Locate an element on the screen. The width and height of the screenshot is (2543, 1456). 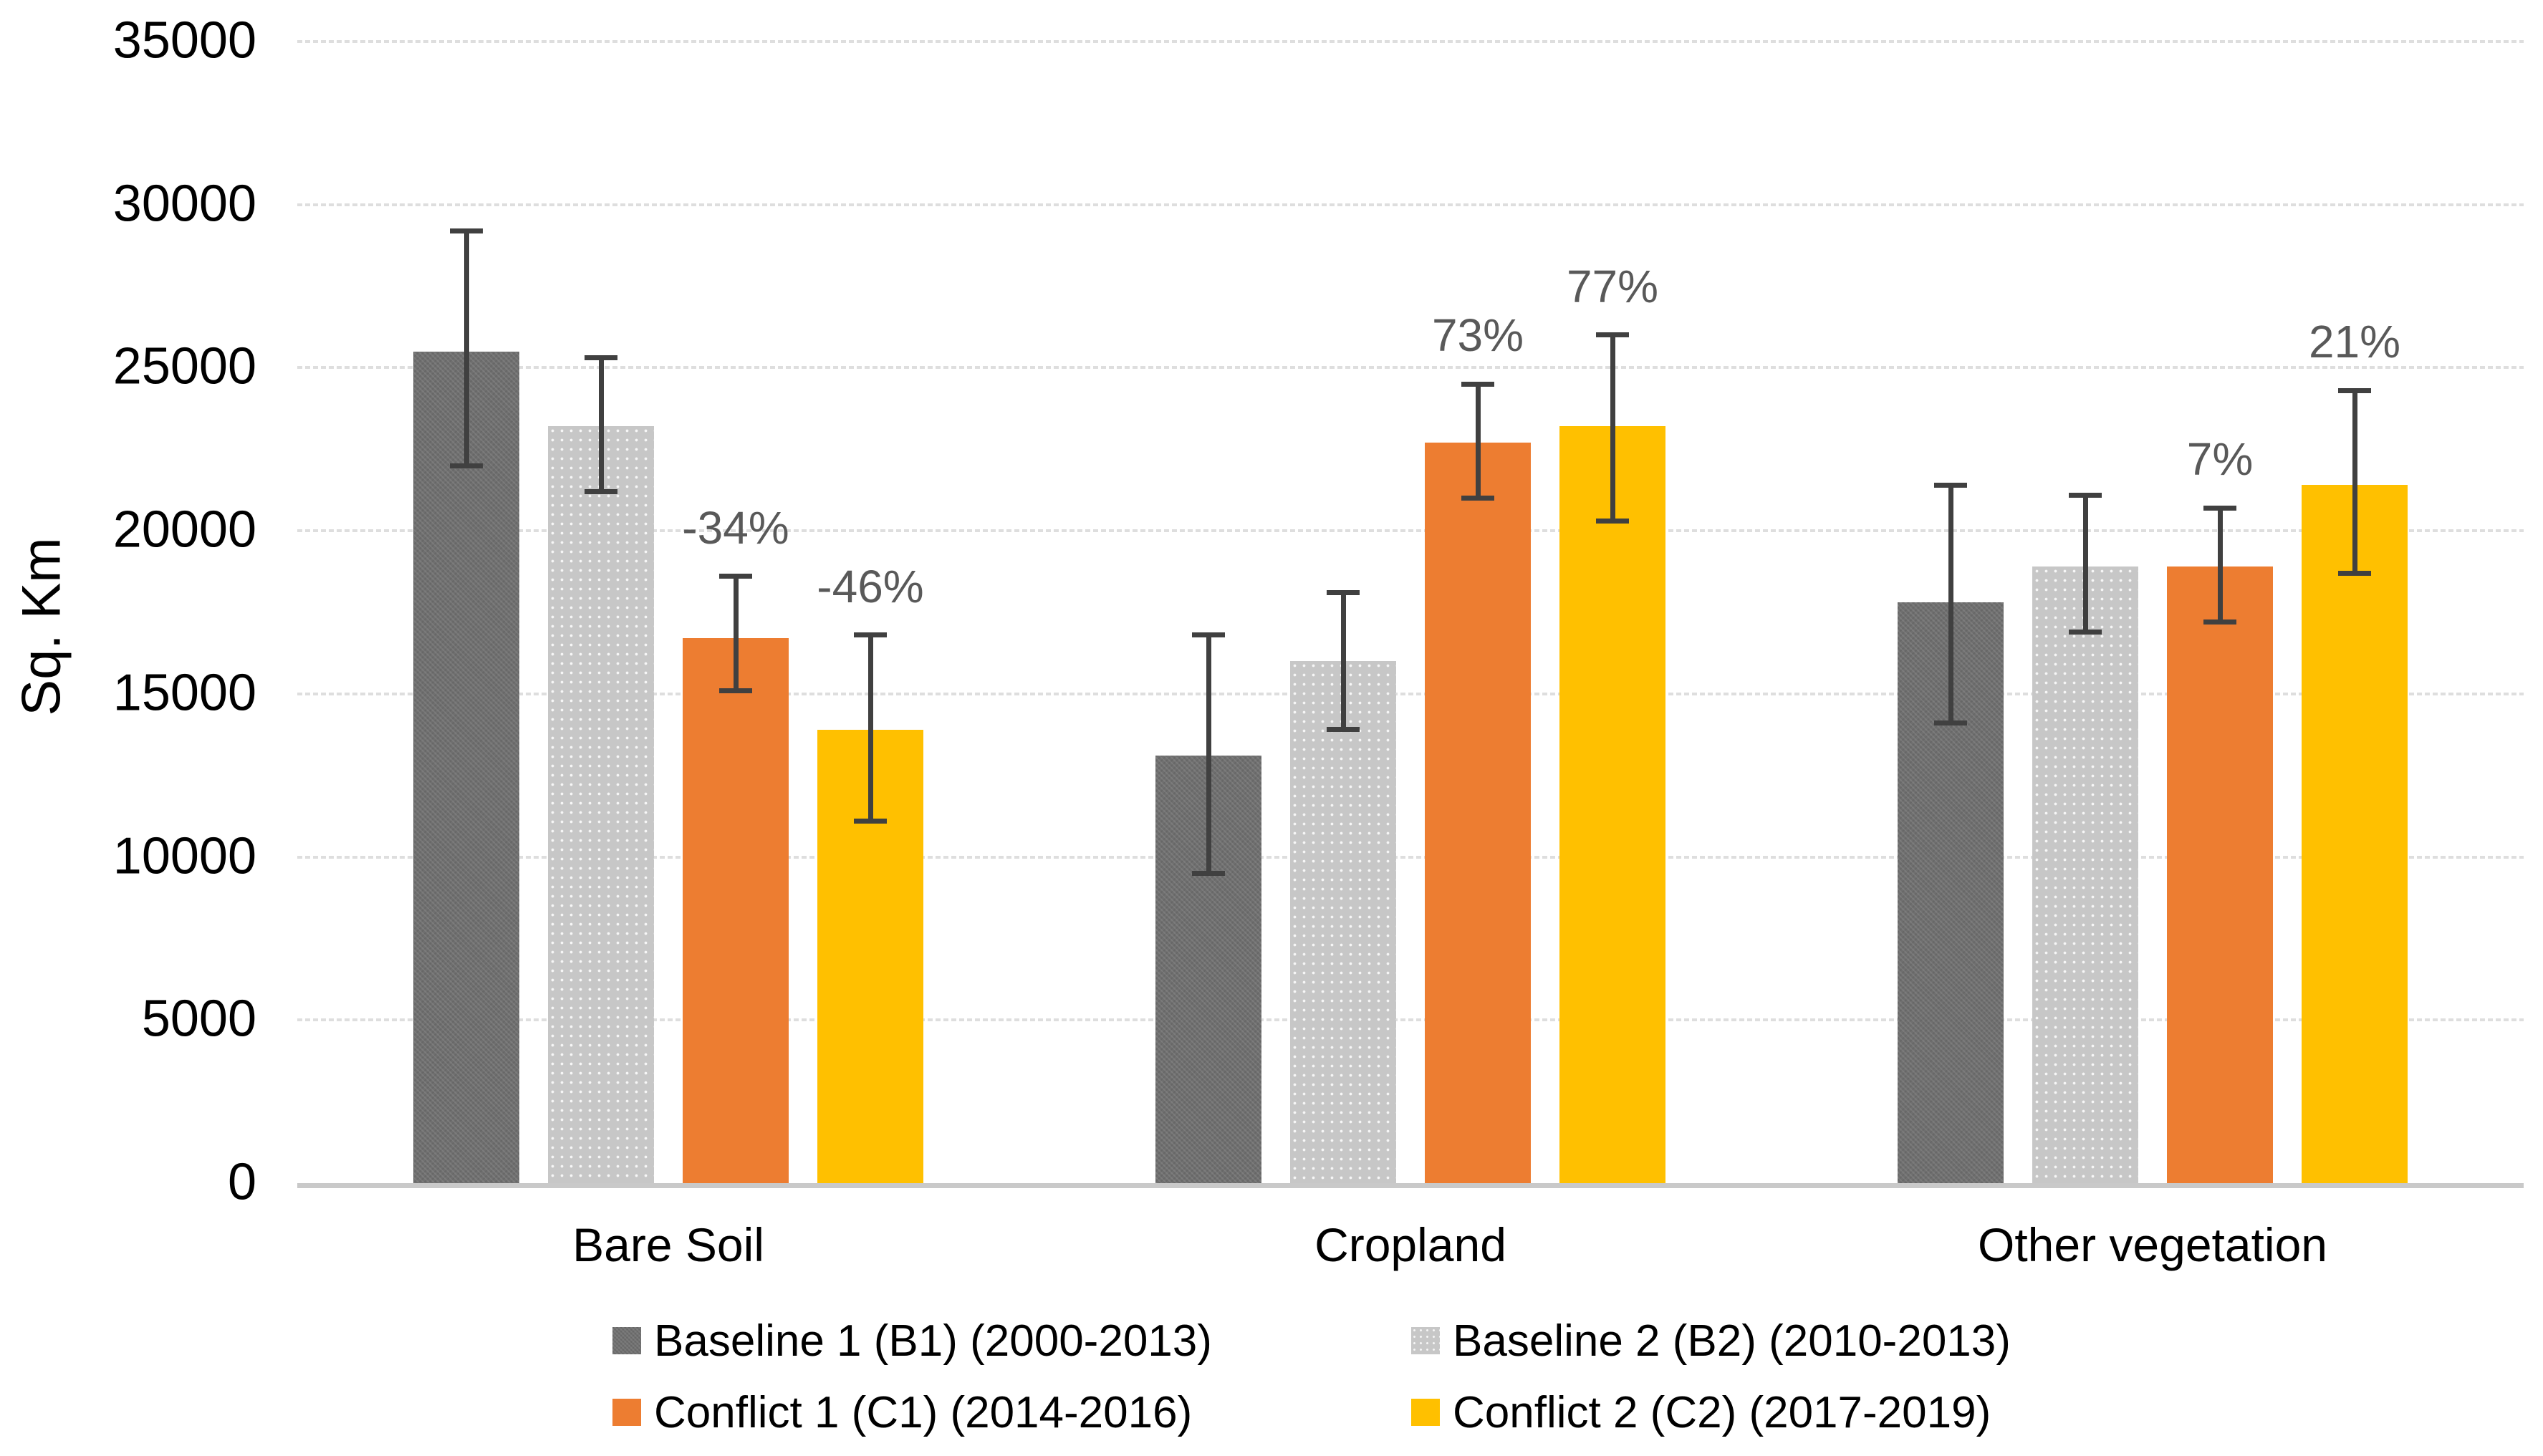
x-axis-line is located at coordinates (1410, 1185).